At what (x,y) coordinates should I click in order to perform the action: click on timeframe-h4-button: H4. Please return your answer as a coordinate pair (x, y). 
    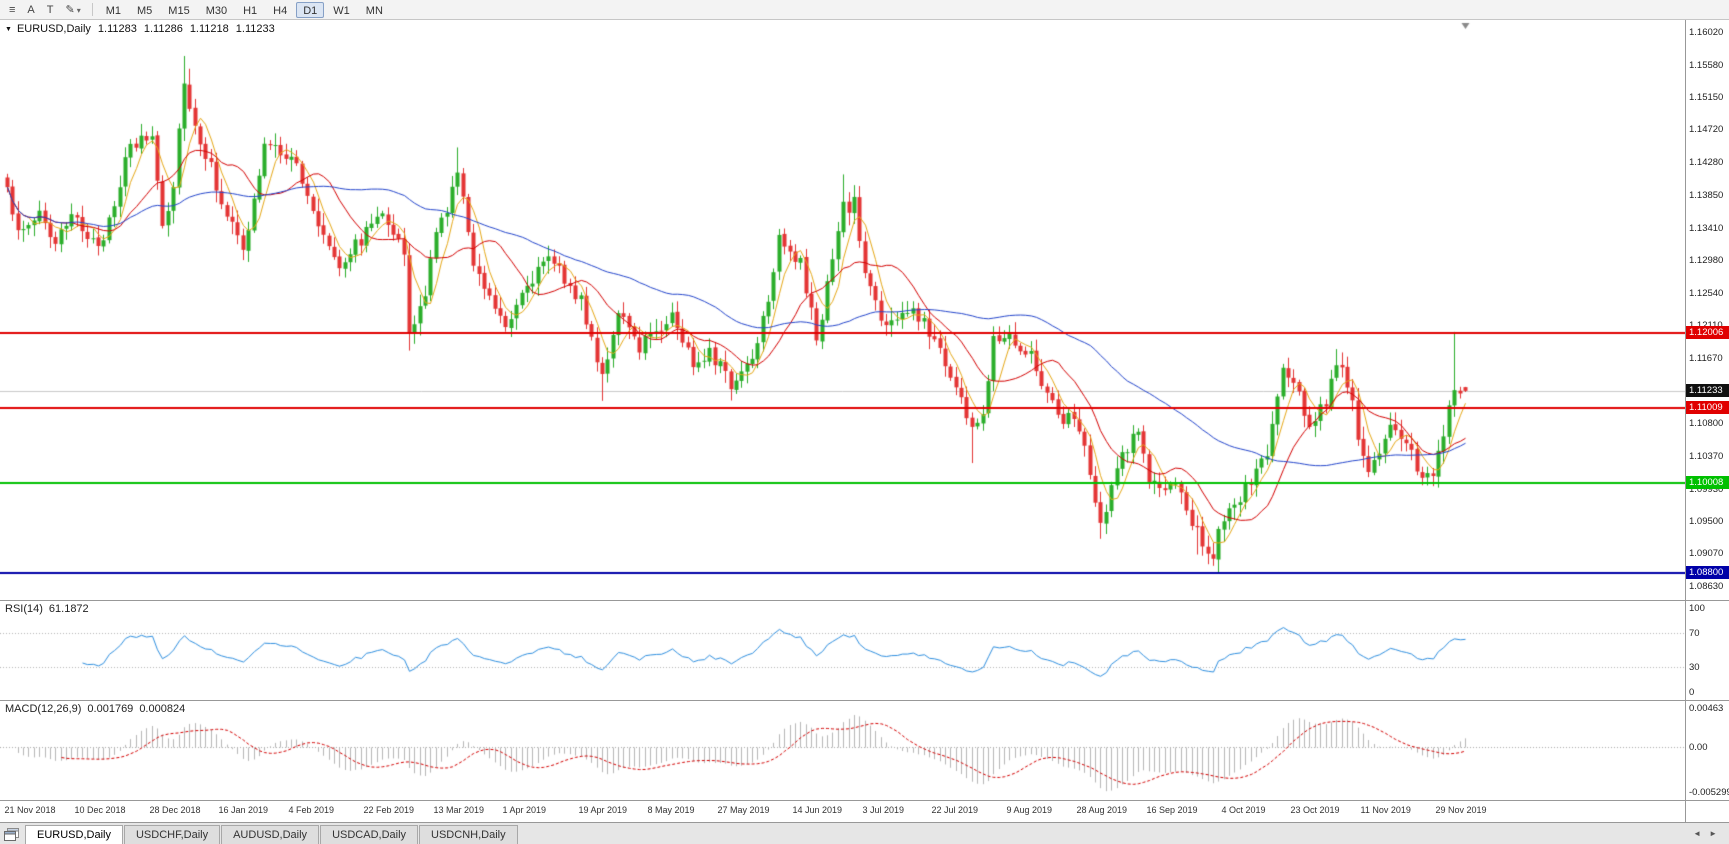
    Looking at the image, I should click on (280, 10).